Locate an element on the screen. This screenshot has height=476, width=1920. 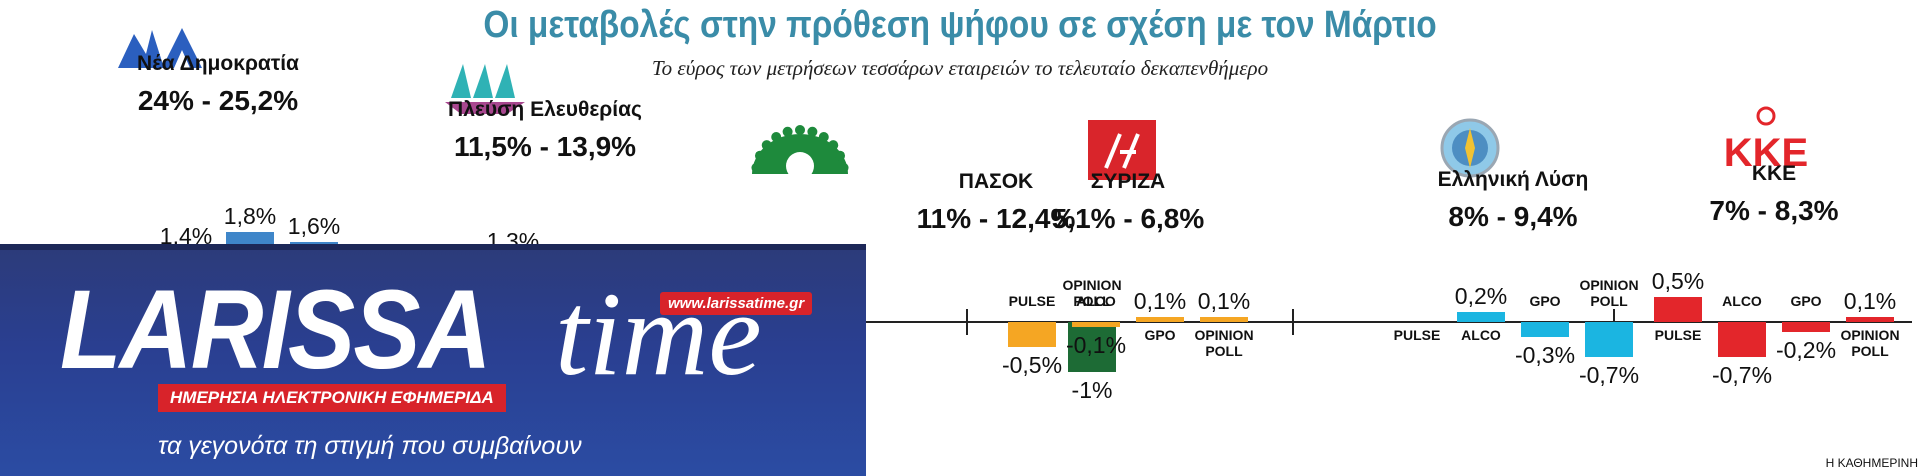
bar-3-opinion-poll is located at coordinates (1092, 347).